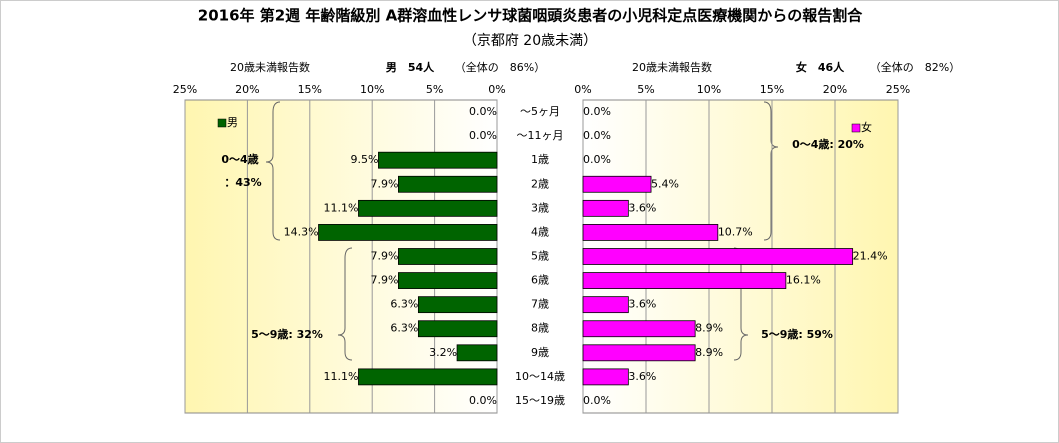 The height and width of the screenshot is (443, 1059). I want to click on annotation: 5～9歳: 59%, so click(797, 334).